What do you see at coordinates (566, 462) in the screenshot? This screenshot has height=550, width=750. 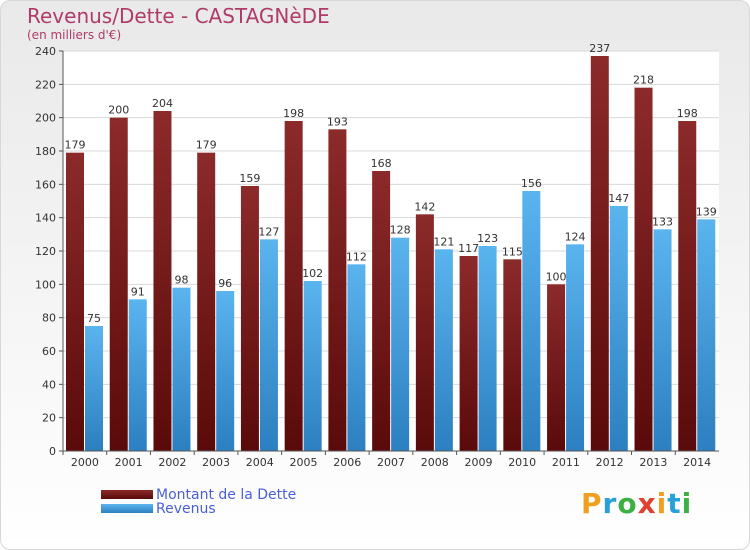 I see `x-tick-label: 2011` at bounding box center [566, 462].